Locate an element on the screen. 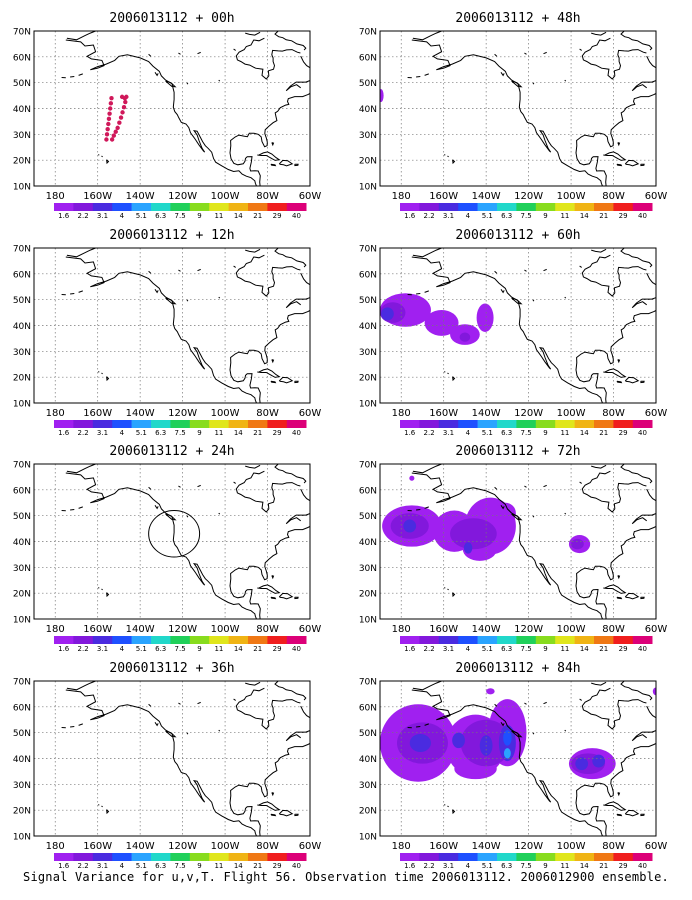 The image size is (692, 900). colorbar-label: 3.1 is located at coordinates (448, 649).